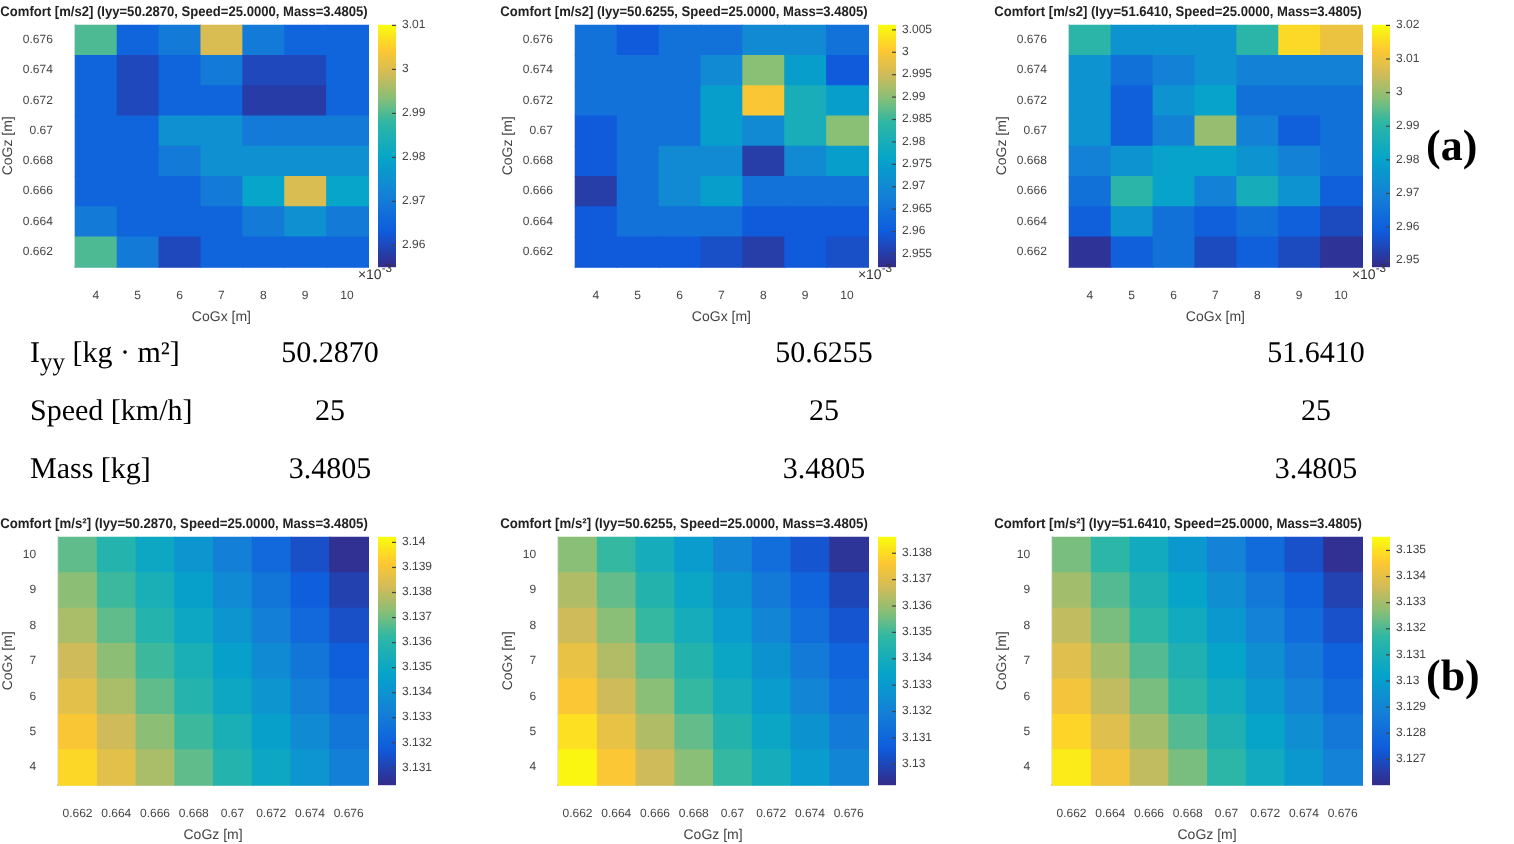  What do you see at coordinates (1453, 676) in the screenshot?
I see `text: (b)` at bounding box center [1453, 676].